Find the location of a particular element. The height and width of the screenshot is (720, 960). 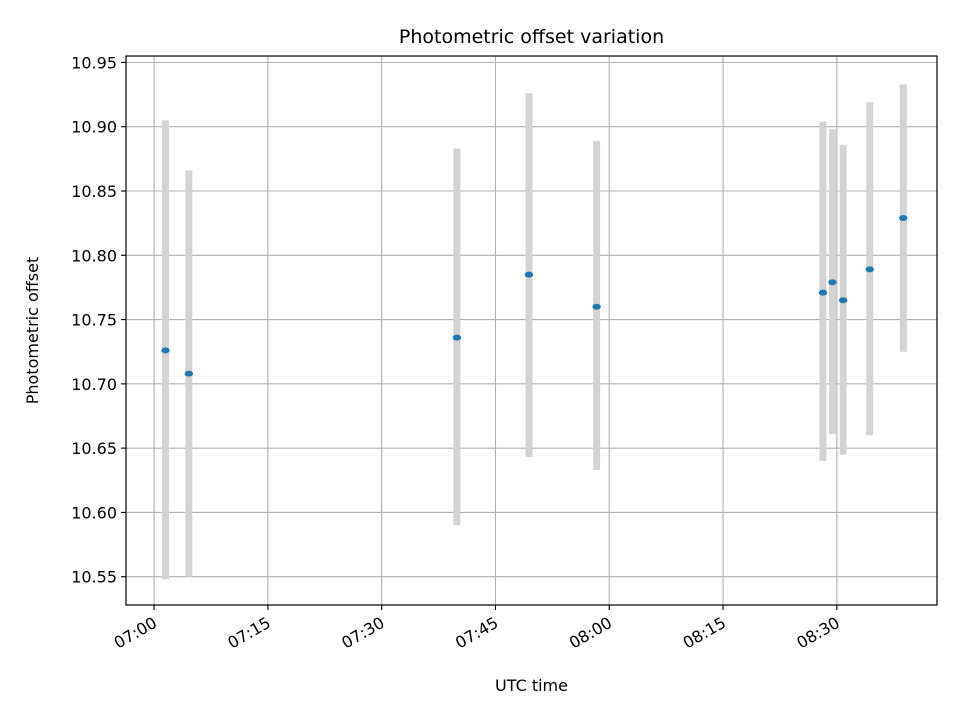

y-tick-label: 10.65 is located at coordinates (94, 448).